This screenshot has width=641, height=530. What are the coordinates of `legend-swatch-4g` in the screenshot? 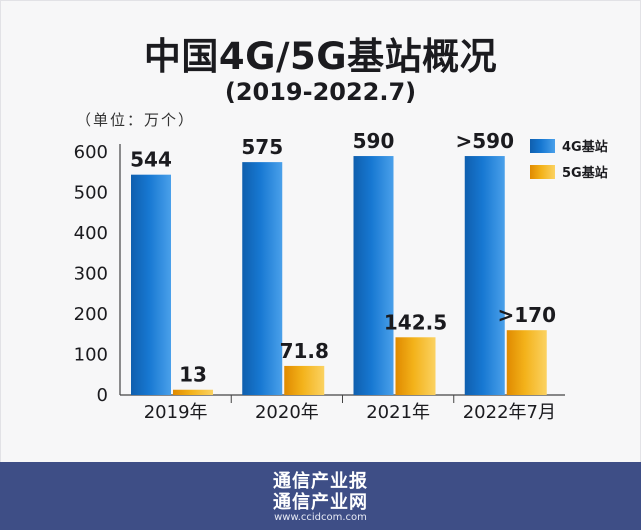 It's located at (542, 146).